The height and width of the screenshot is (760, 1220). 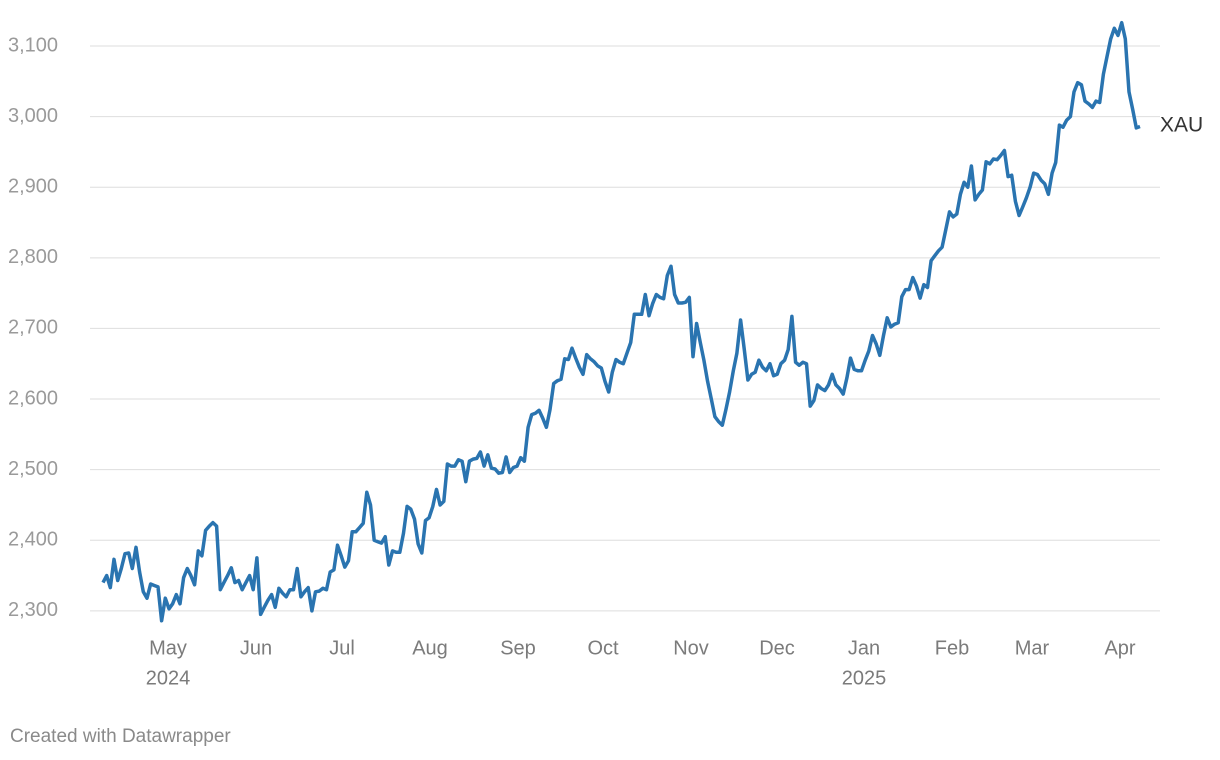 I want to click on y-tick-label: 2,400, so click(x=33, y=540).